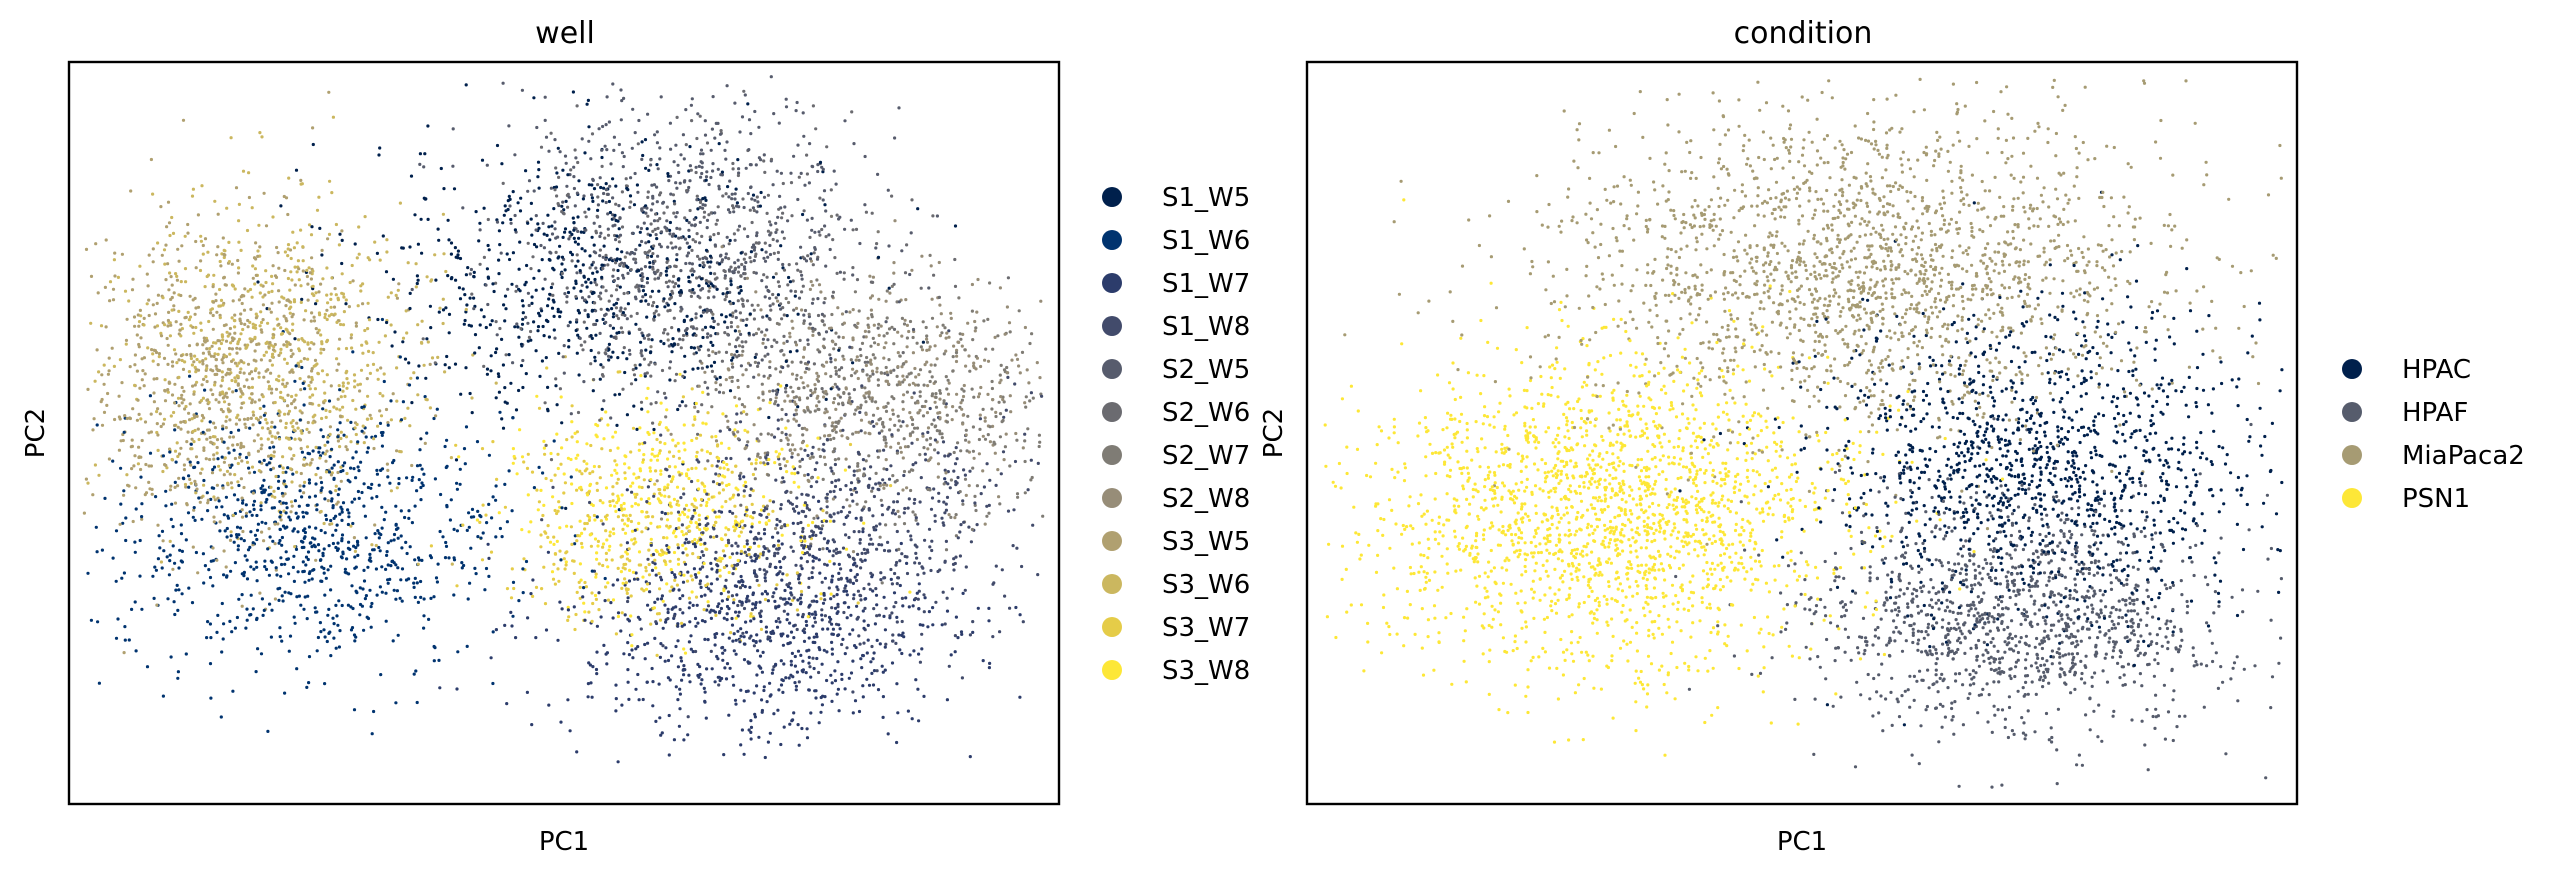  Describe the element at coordinates (565, 33) in the screenshot. I see `chart-title: well` at that location.